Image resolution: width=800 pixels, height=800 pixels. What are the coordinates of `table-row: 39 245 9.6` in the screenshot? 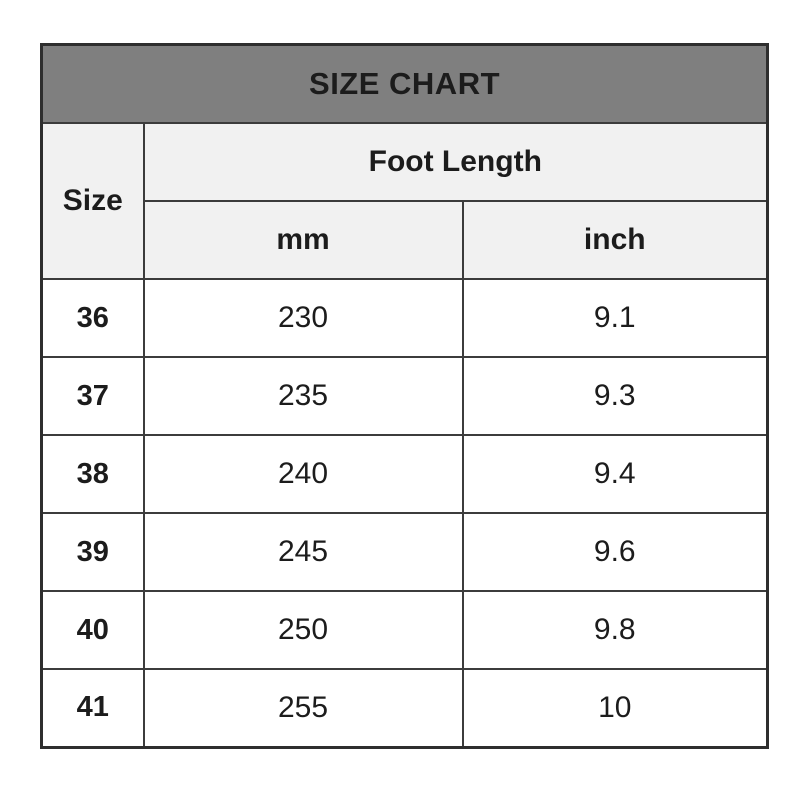 It's located at (404, 552).